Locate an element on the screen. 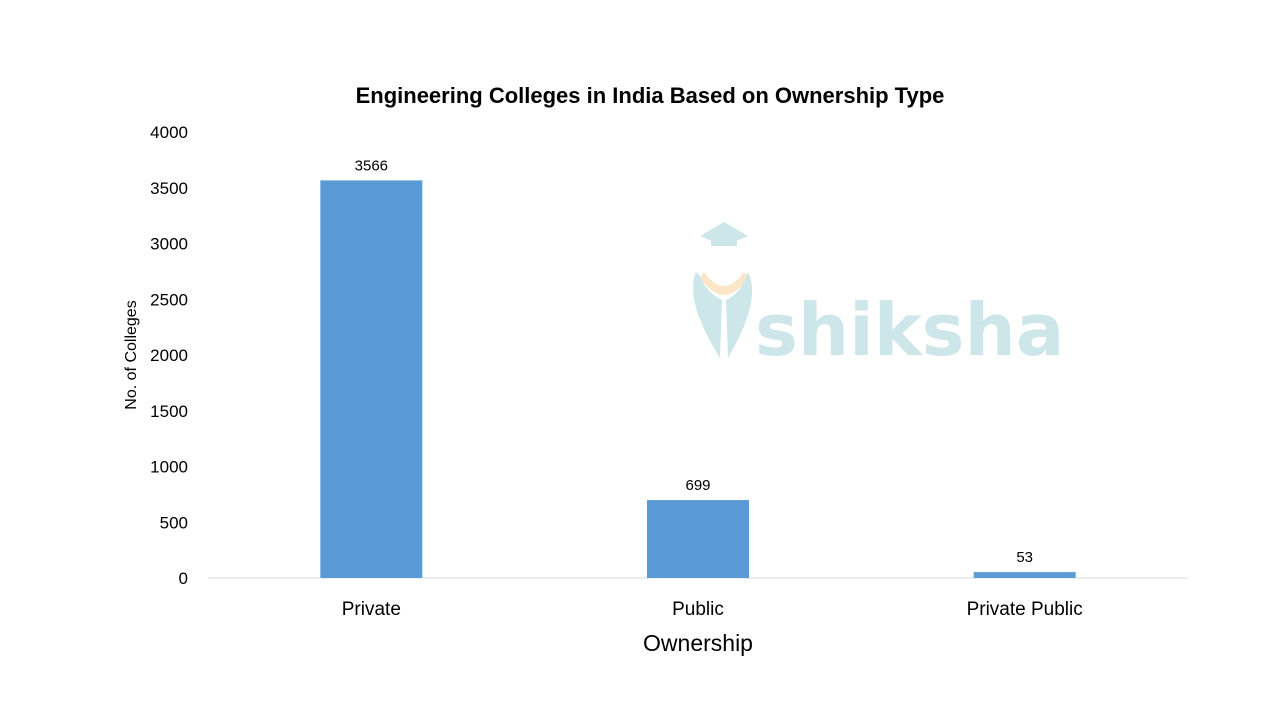 The width and height of the screenshot is (1280, 720). y-tick-label: 2500 is located at coordinates (169, 299).